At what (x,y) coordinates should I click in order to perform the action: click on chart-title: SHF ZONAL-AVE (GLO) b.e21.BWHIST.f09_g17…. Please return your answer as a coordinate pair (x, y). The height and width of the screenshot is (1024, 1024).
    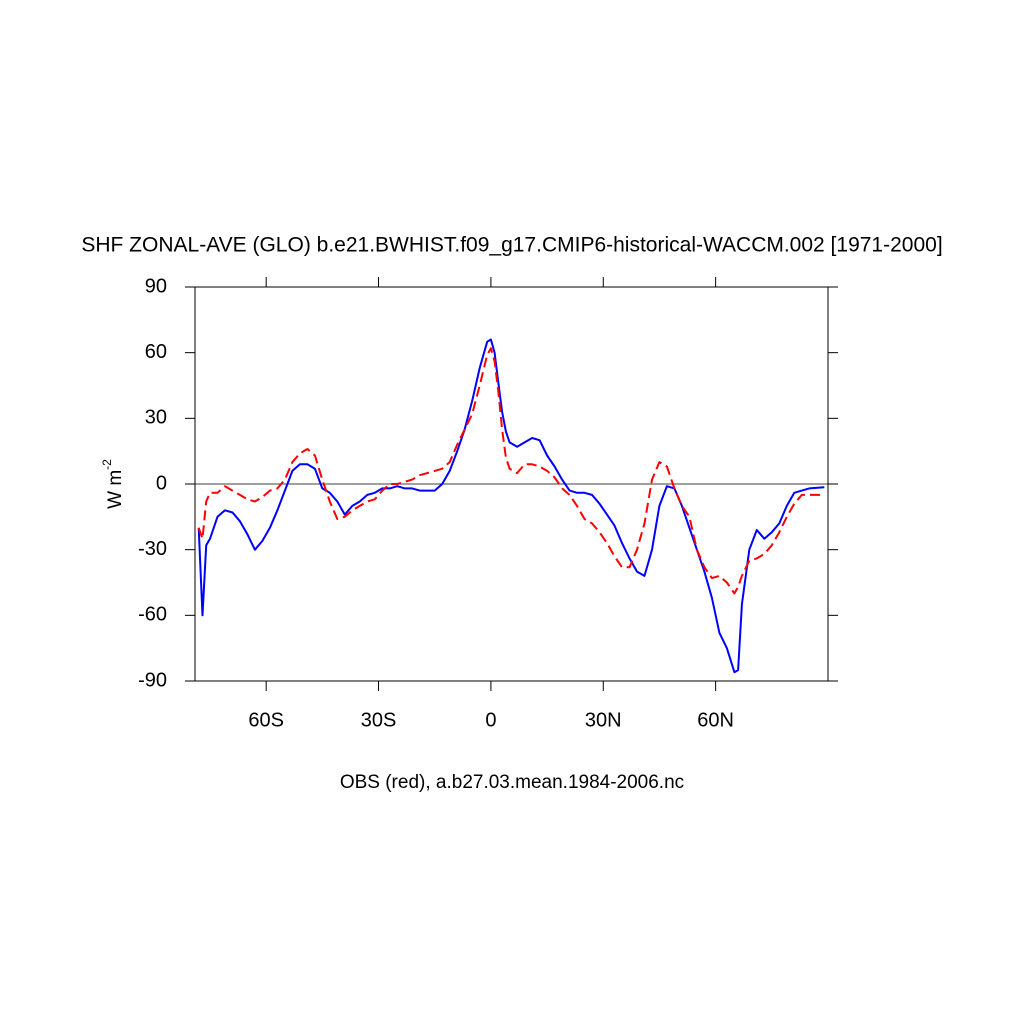
    Looking at the image, I should click on (511, 245).